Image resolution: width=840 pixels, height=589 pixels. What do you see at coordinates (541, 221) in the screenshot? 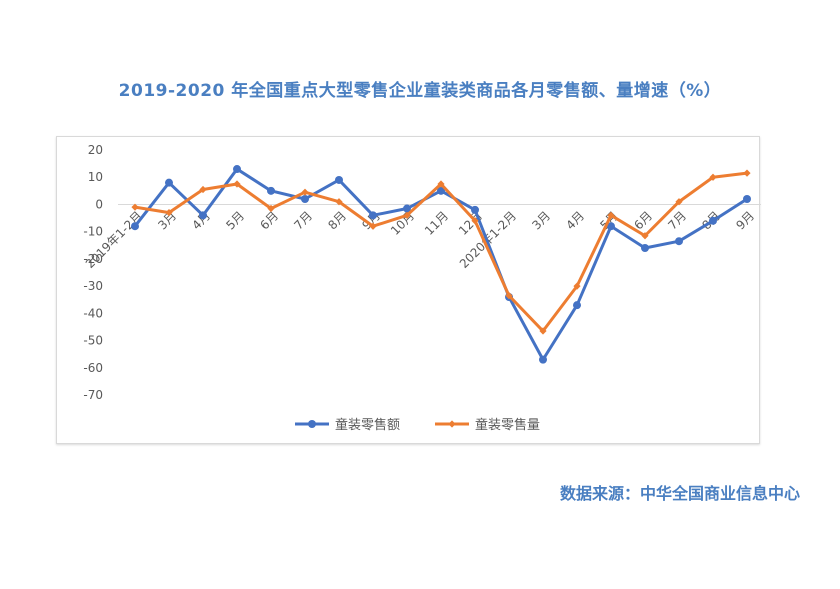
I see `x-tick-label: 3月` at bounding box center [541, 221].